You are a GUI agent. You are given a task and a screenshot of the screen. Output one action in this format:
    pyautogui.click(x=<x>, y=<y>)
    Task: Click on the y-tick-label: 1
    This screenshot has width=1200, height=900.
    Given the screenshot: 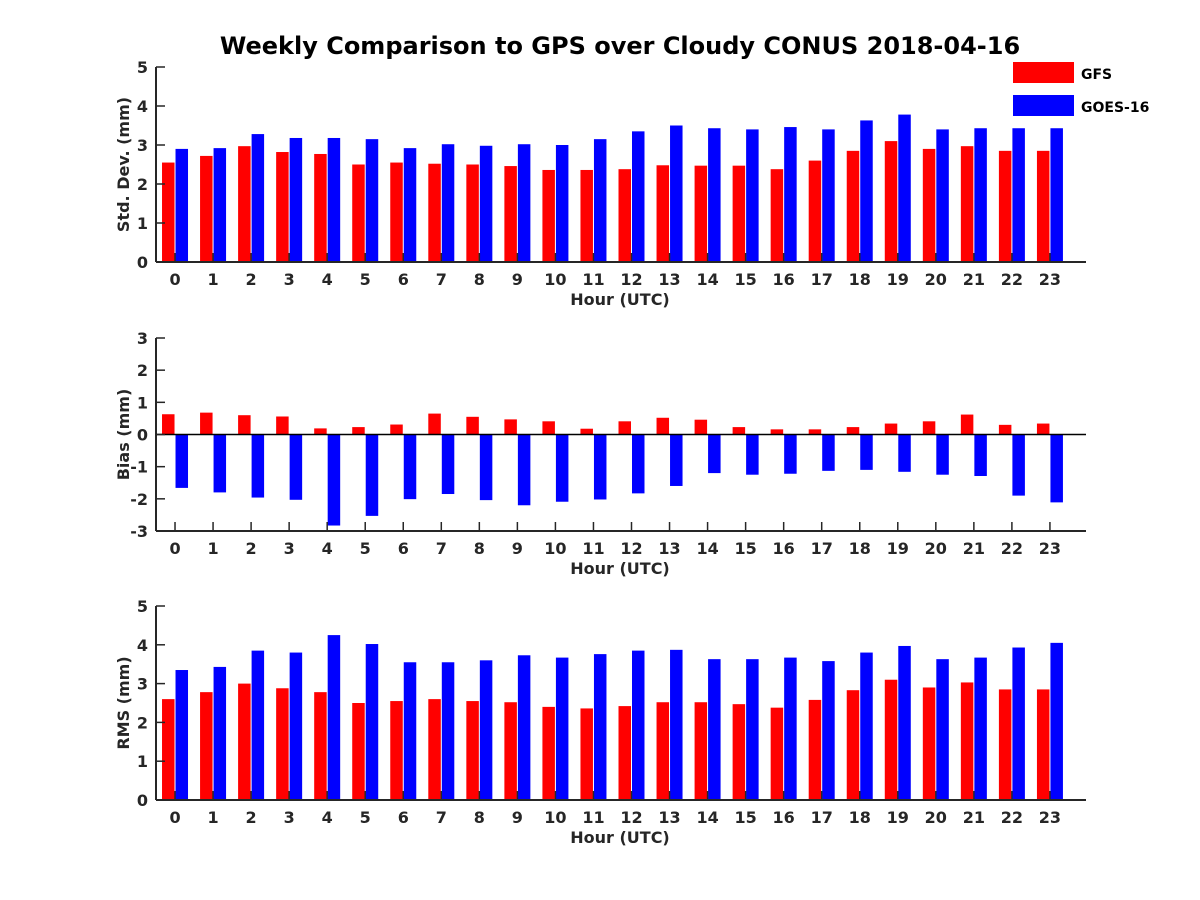 What is the action you would take?
    pyautogui.click(x=142, y=402)
    